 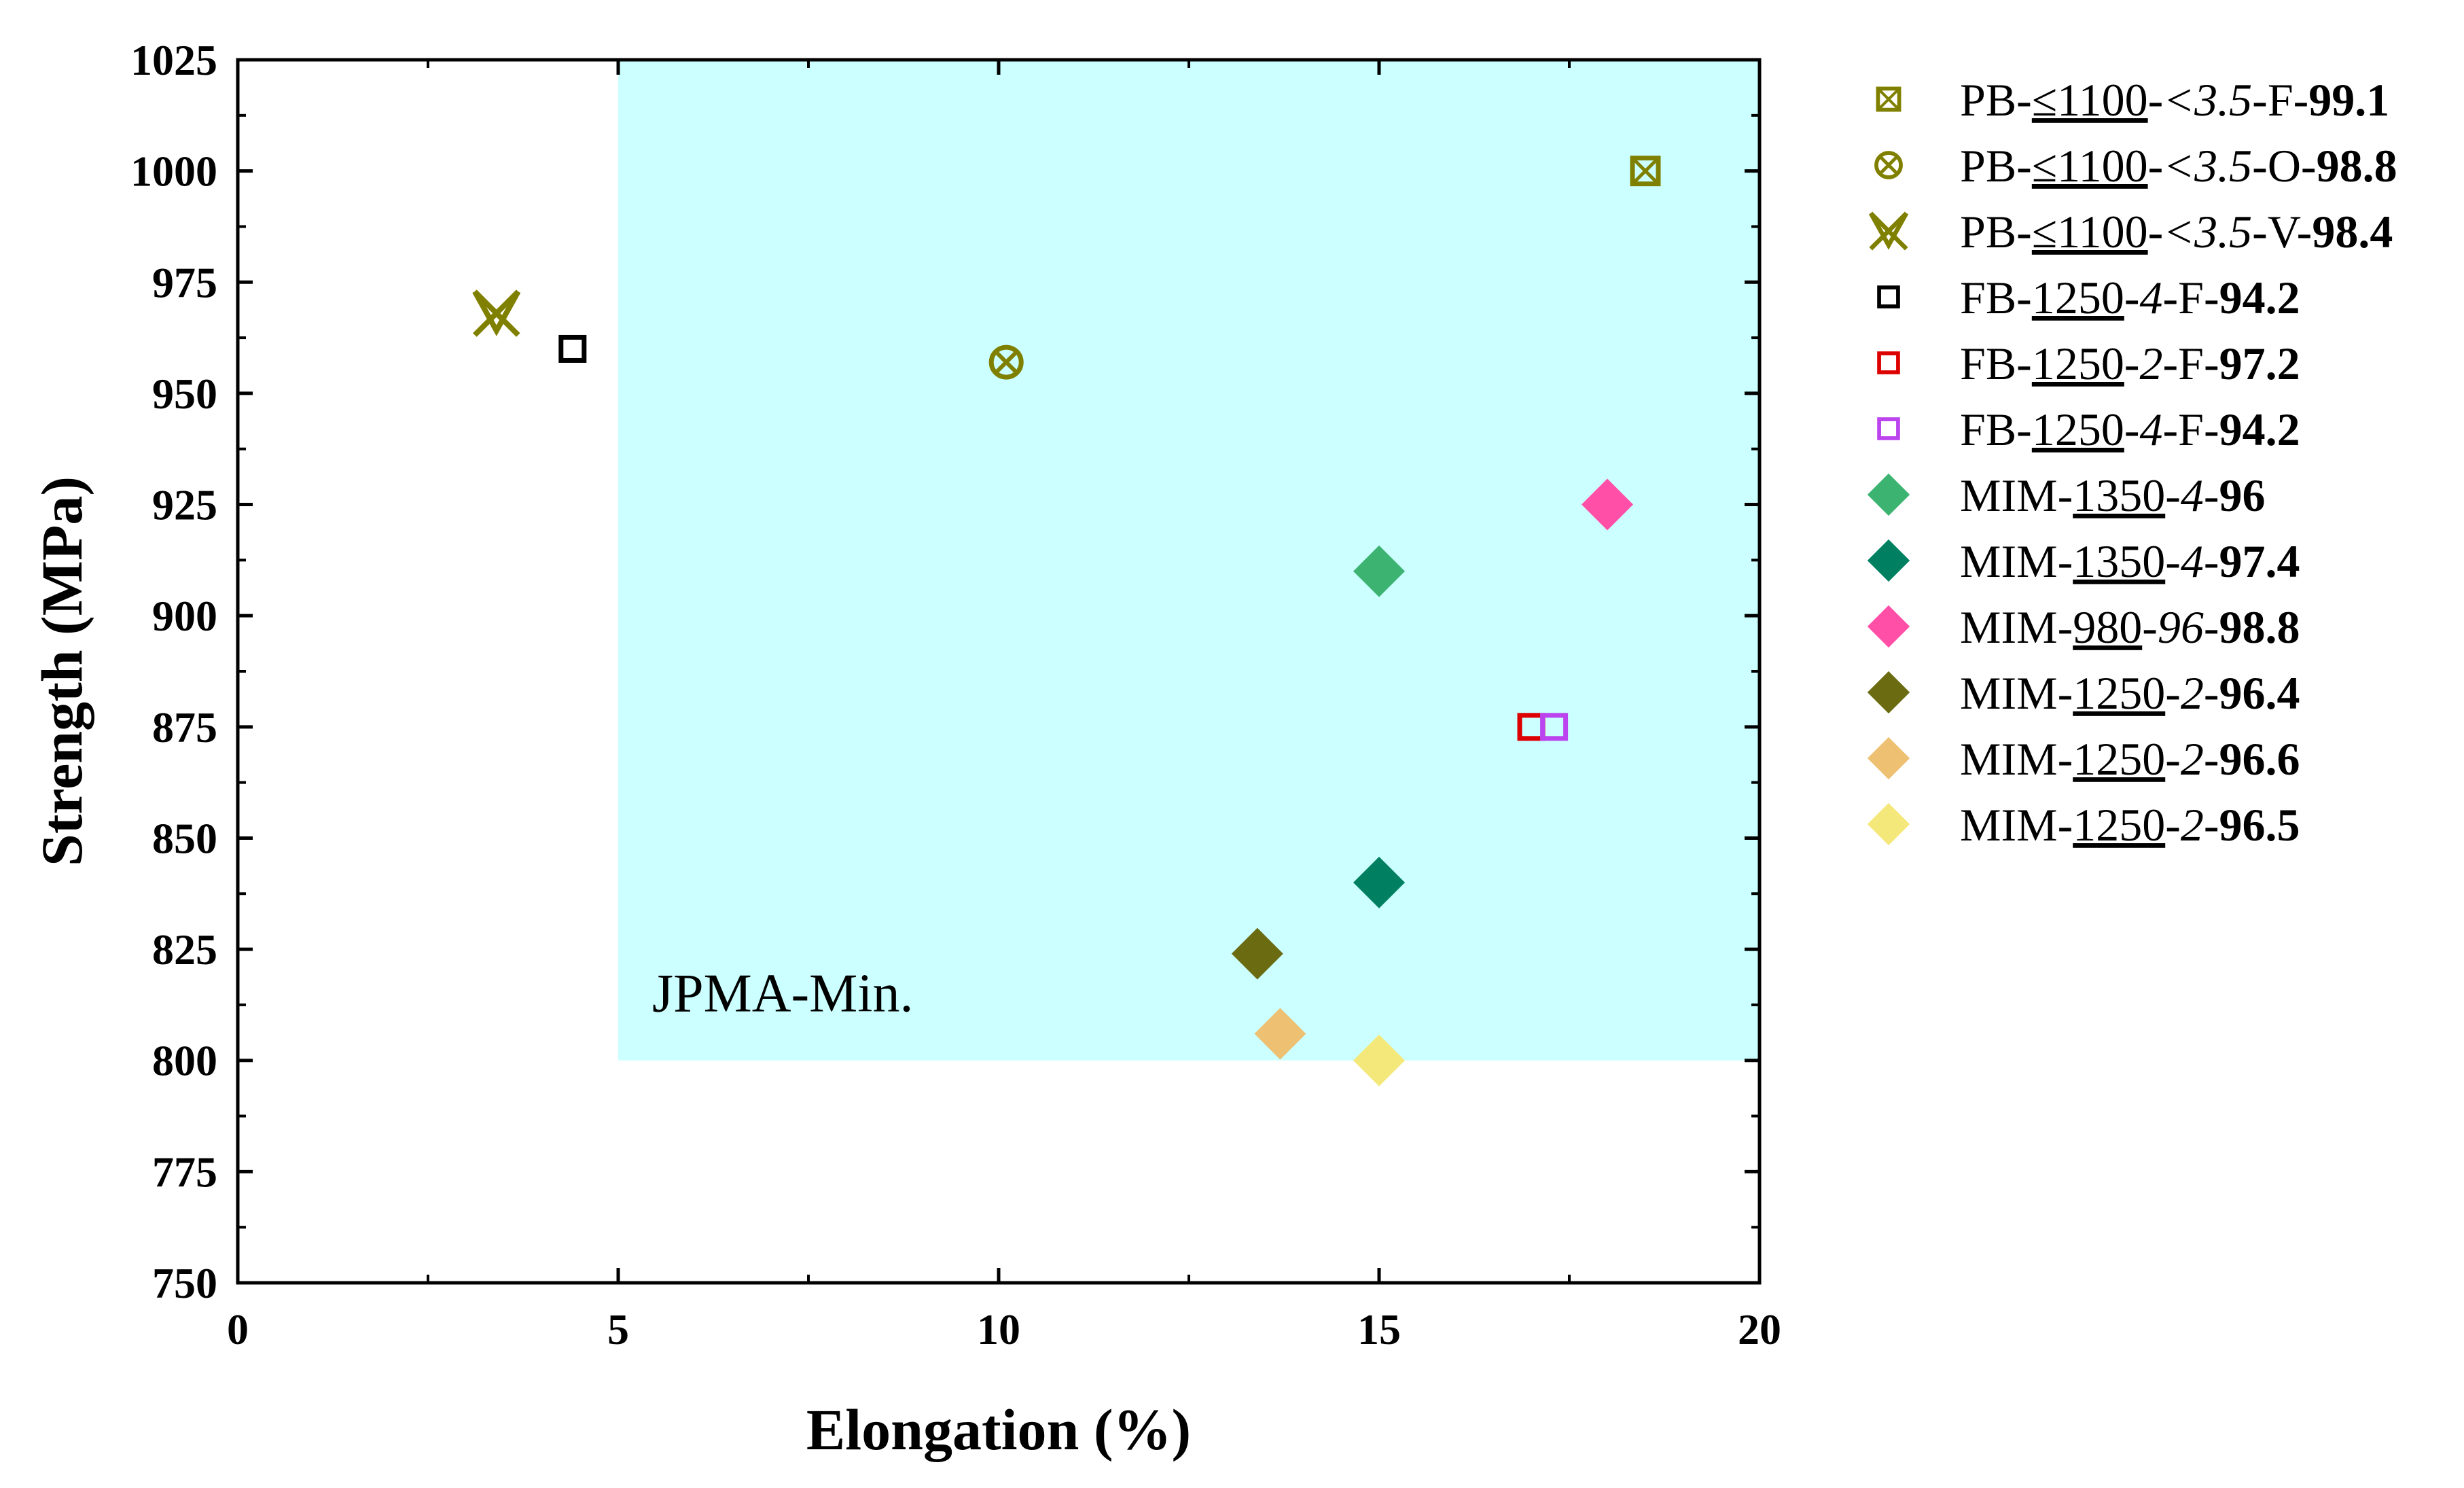 What do you see at coordinates (2259, 759) in the screenshot?
I see `legend-label-part: 96.6` at bounding box center [2259, 759].